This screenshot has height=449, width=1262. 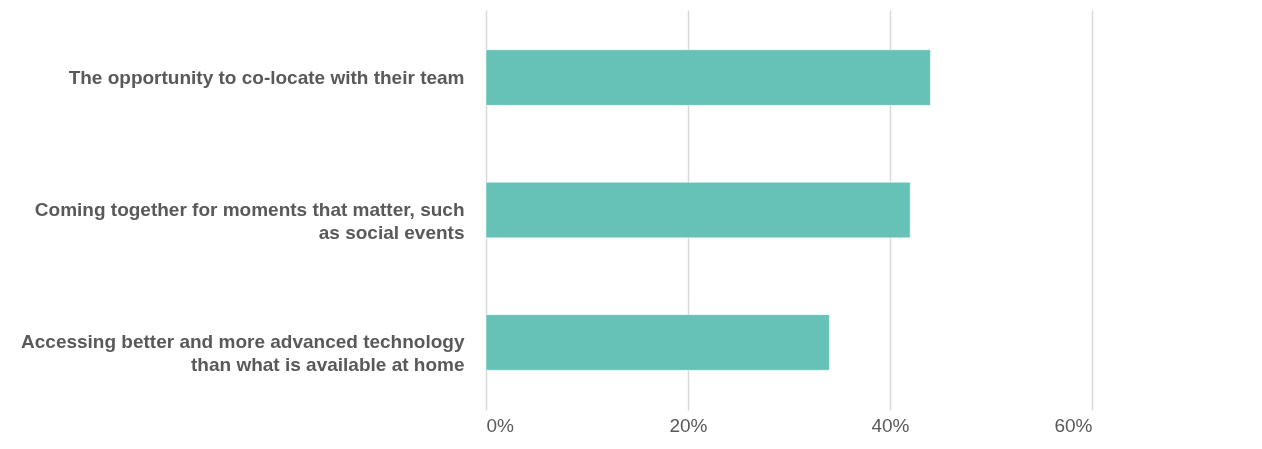 I want to click on y-tick-label: Accessing better and more advanced technology than what is available at home, so click(x=243, y=353).